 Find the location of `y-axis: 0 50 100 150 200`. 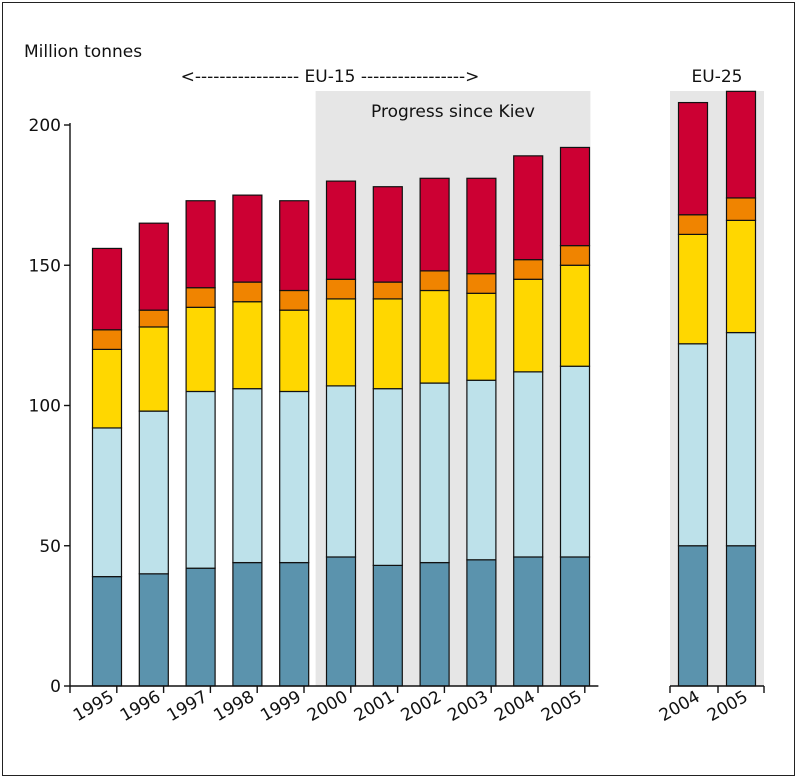

y-axis: 0 50 100 150 200 is located at coordinates (50, 406).